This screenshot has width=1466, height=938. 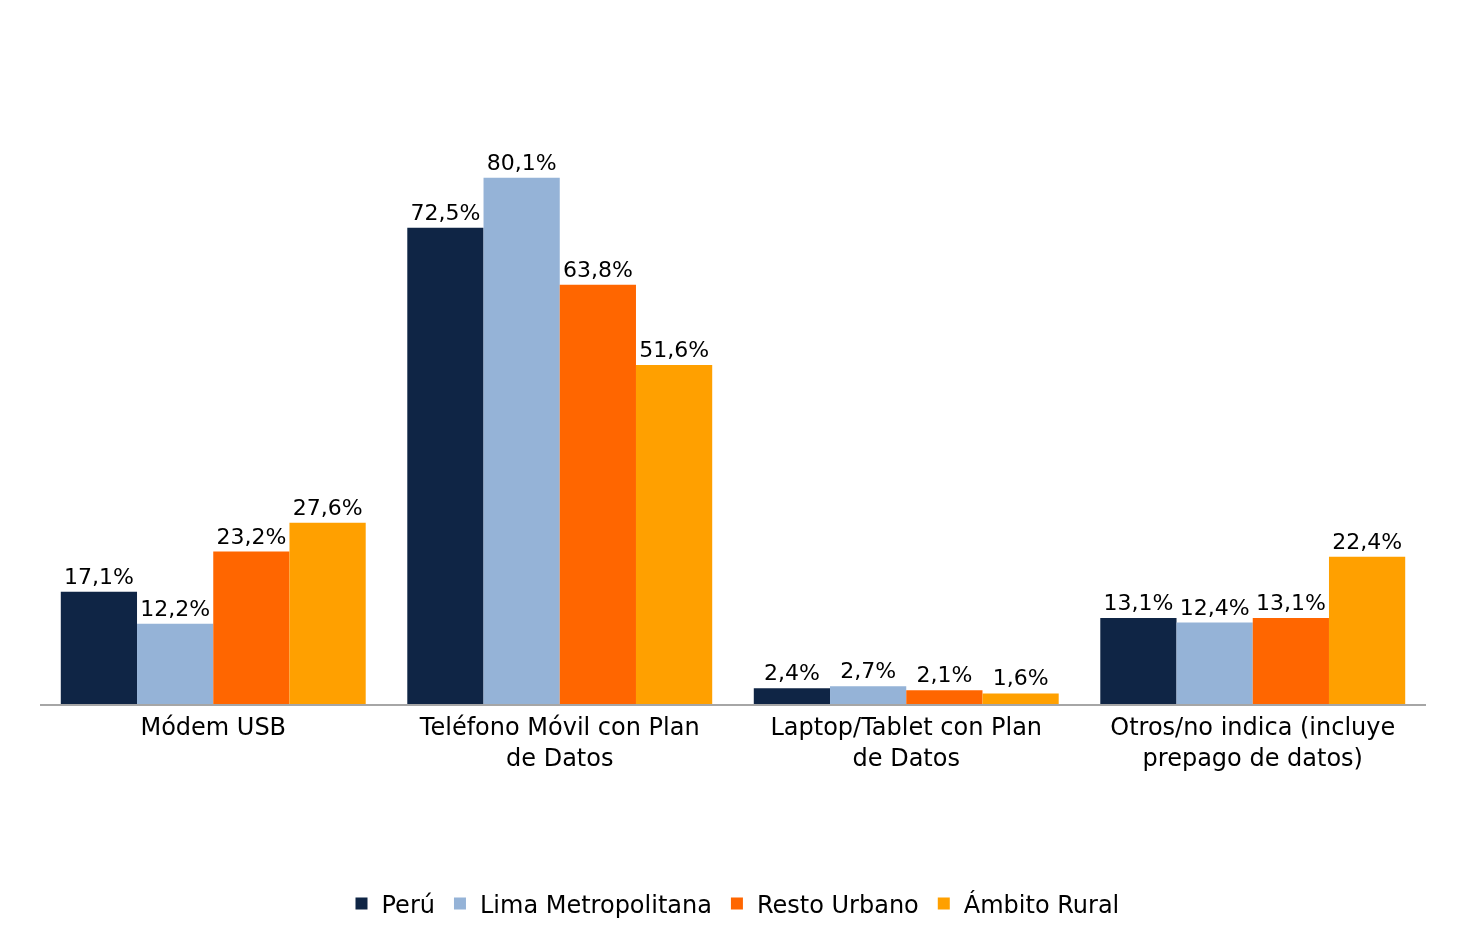 I want to click on data-label: 12,4%, so click(x=1214, y=607).